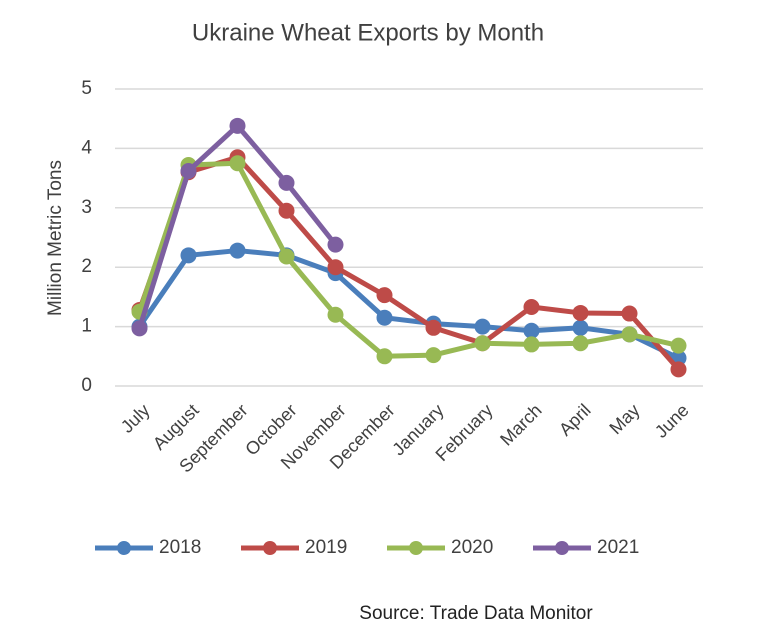 The width and height of the screenshot is (768, 637). I want to click on x-tick-label: May, so click(624, 419).